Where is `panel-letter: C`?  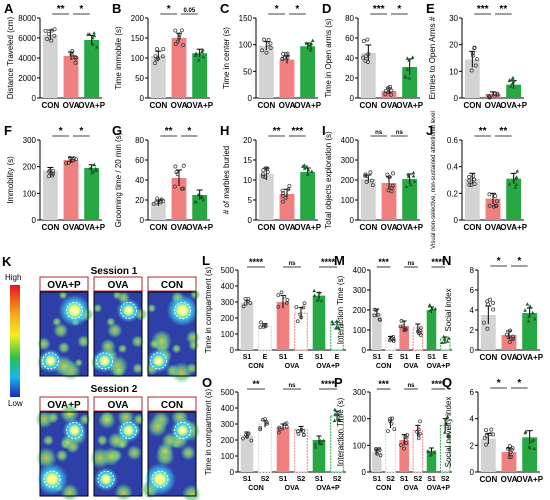
panel-letter: C is located at coordinates (225, 8).